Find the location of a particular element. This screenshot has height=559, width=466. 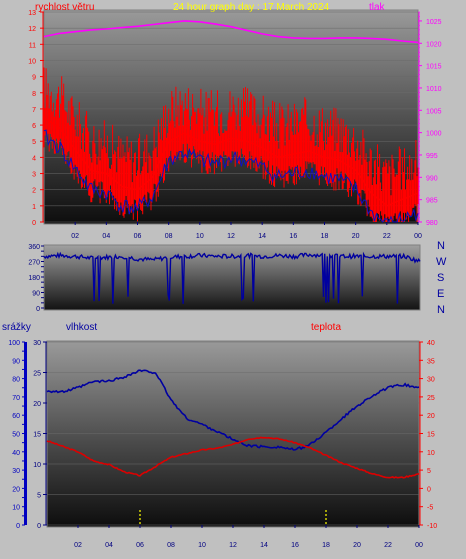

humidity-line is located at coordinates (233, 410).